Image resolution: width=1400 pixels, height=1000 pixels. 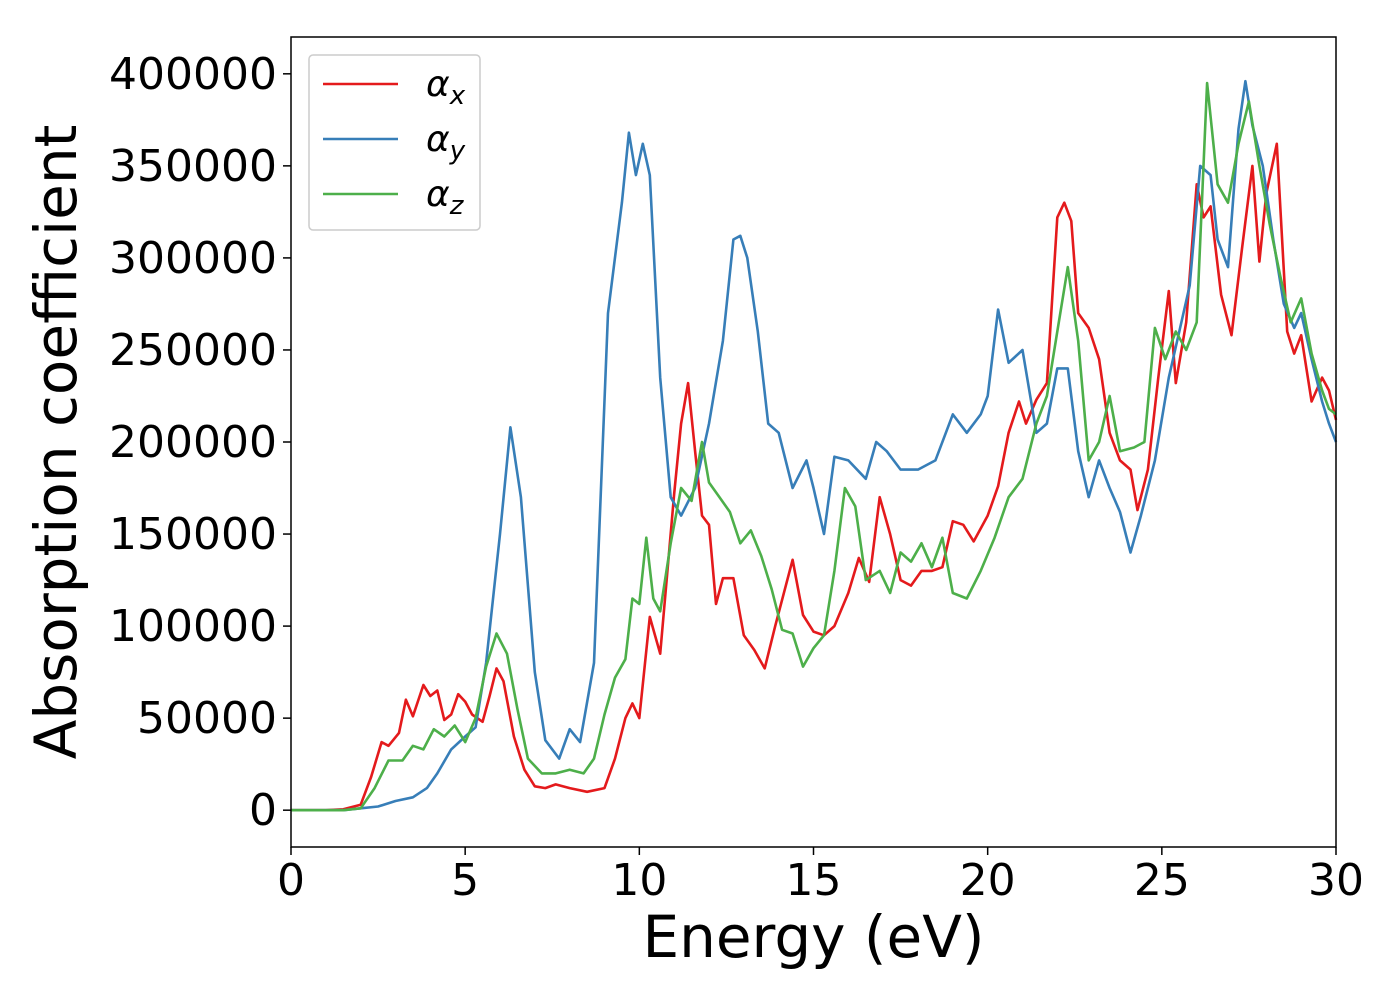 What do you see at coordinates (1336, 880) in the screenshot?
I see `x-tick-label: 30` at bounding box center [1336, 880].